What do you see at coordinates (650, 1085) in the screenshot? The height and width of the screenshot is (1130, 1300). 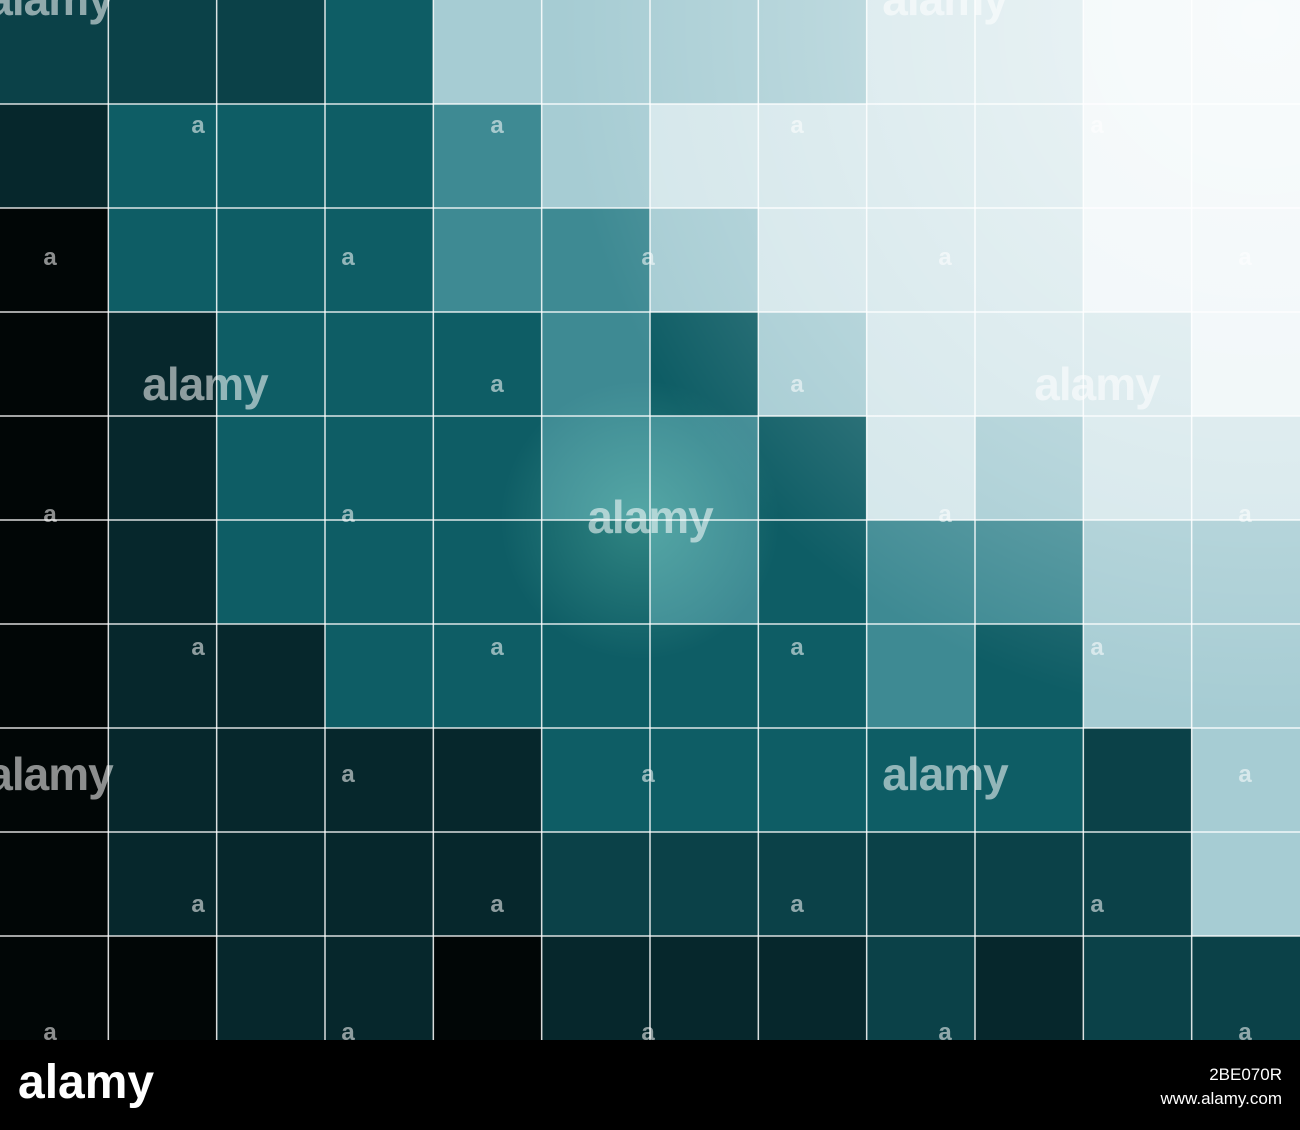 I see `footer-bar` at bounding box center [650, 1085].